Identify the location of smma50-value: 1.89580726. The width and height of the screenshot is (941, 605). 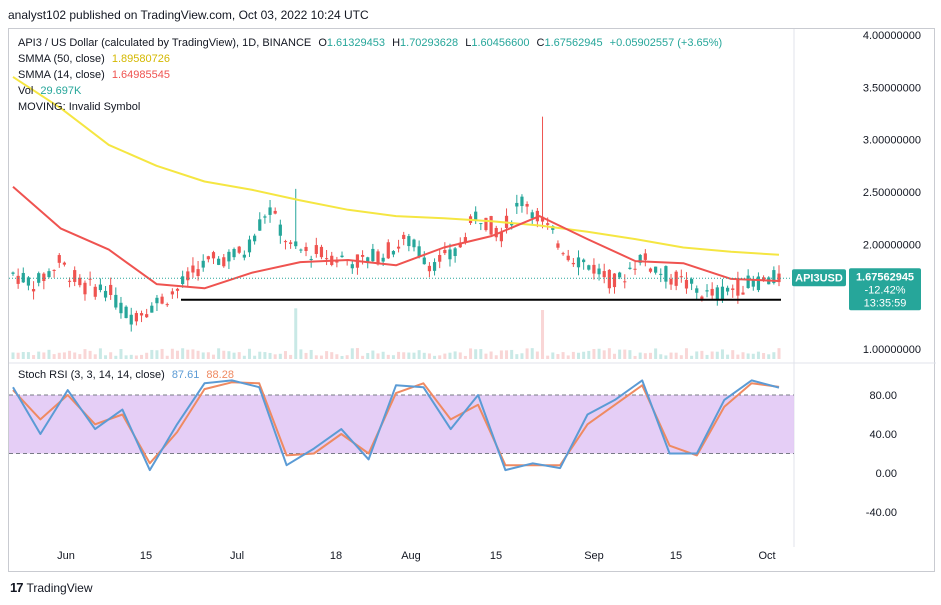
(140, 59).